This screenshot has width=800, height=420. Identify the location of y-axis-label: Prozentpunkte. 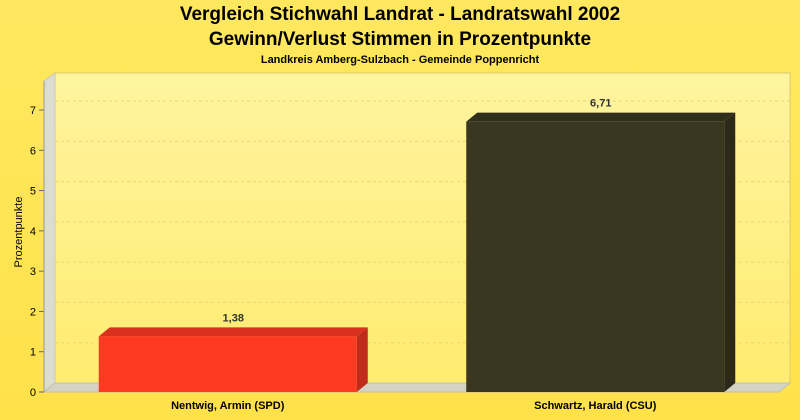
(19, 232).